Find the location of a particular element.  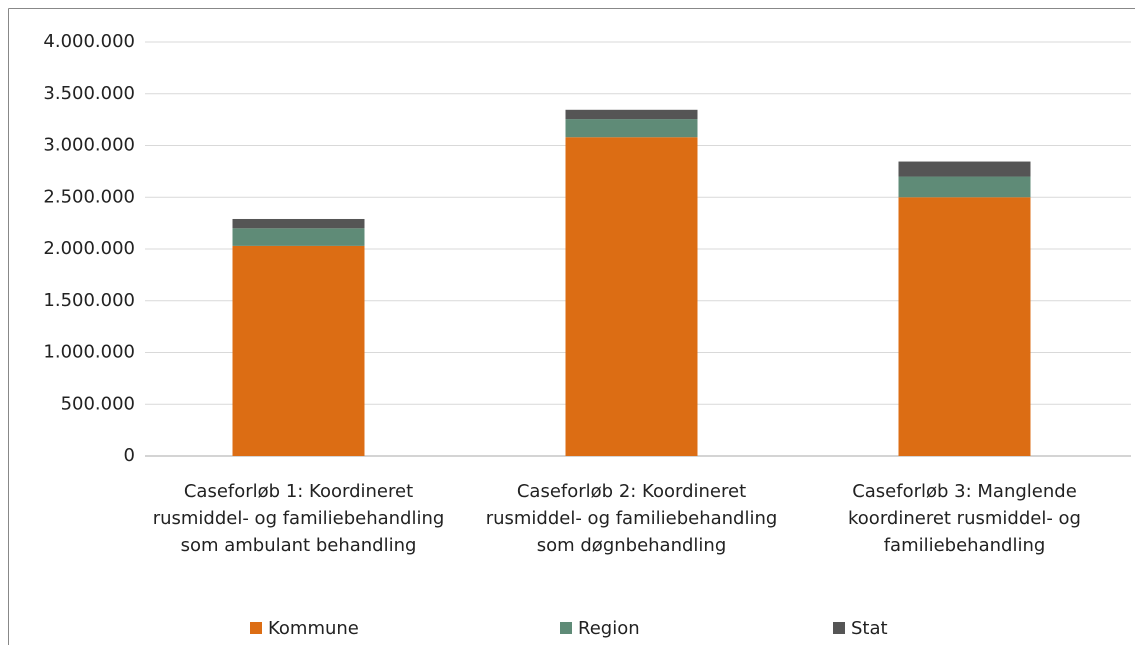

y-tick-label: 500.000 is located at coordinates (98, 403).